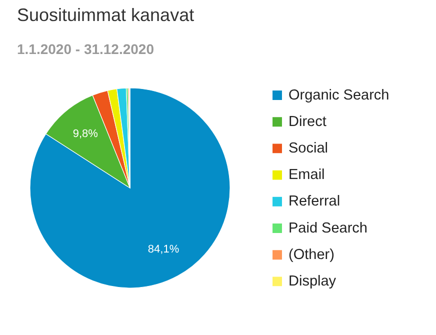 The width and height of the screenshot is (436, 335). Describe the element at coordinates (312, 281) in the screenshot. I see `legend-label: Display` at that location.